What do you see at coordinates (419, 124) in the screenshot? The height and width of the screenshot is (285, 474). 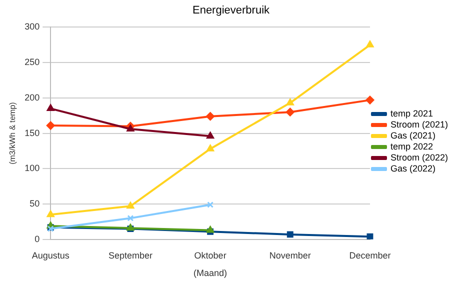 I see `legend-label: Stroom (2021)` at bounding box center [419, 124].